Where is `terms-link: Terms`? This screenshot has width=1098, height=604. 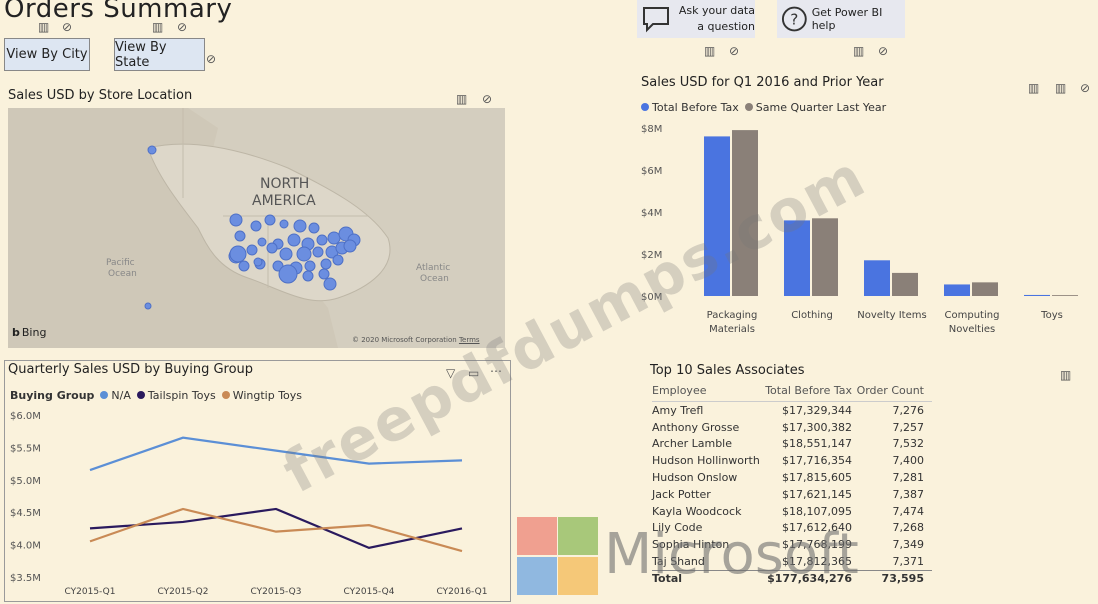
terms-link: Terms is located at coordinates (469, 340).